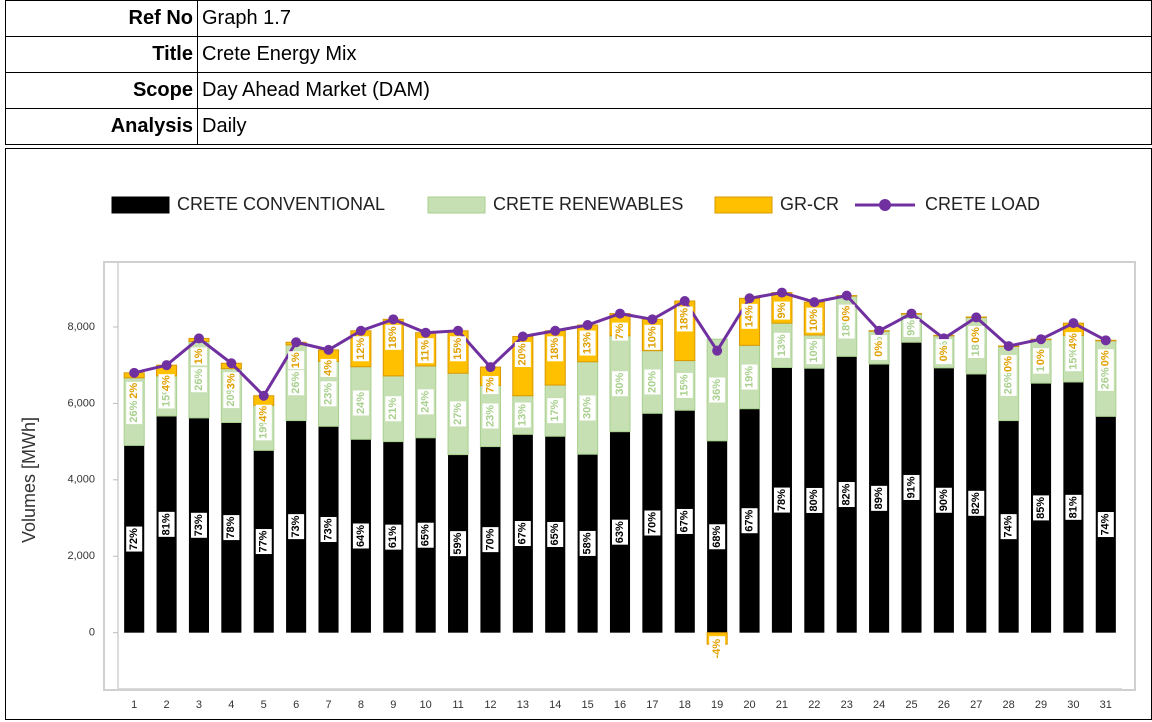 The height and width of the screenshot is (722, 1152). I want to click on data-label: 30%, so click(620, 383).